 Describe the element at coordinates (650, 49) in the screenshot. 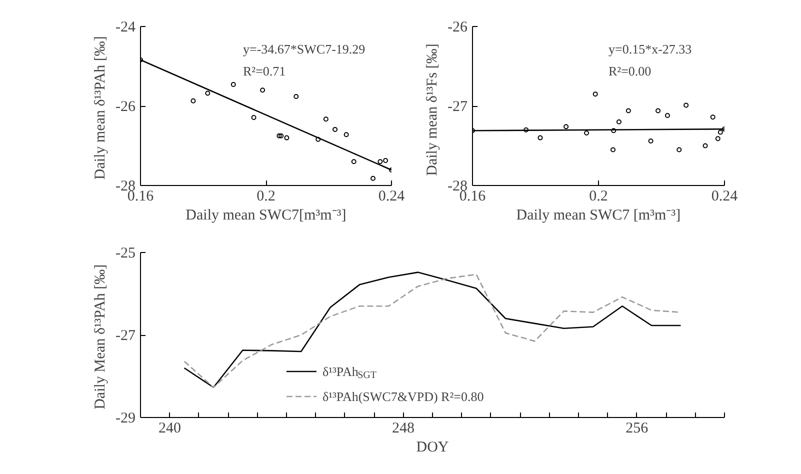

I see `annotation: y=0.15*x-27.33` at that location.